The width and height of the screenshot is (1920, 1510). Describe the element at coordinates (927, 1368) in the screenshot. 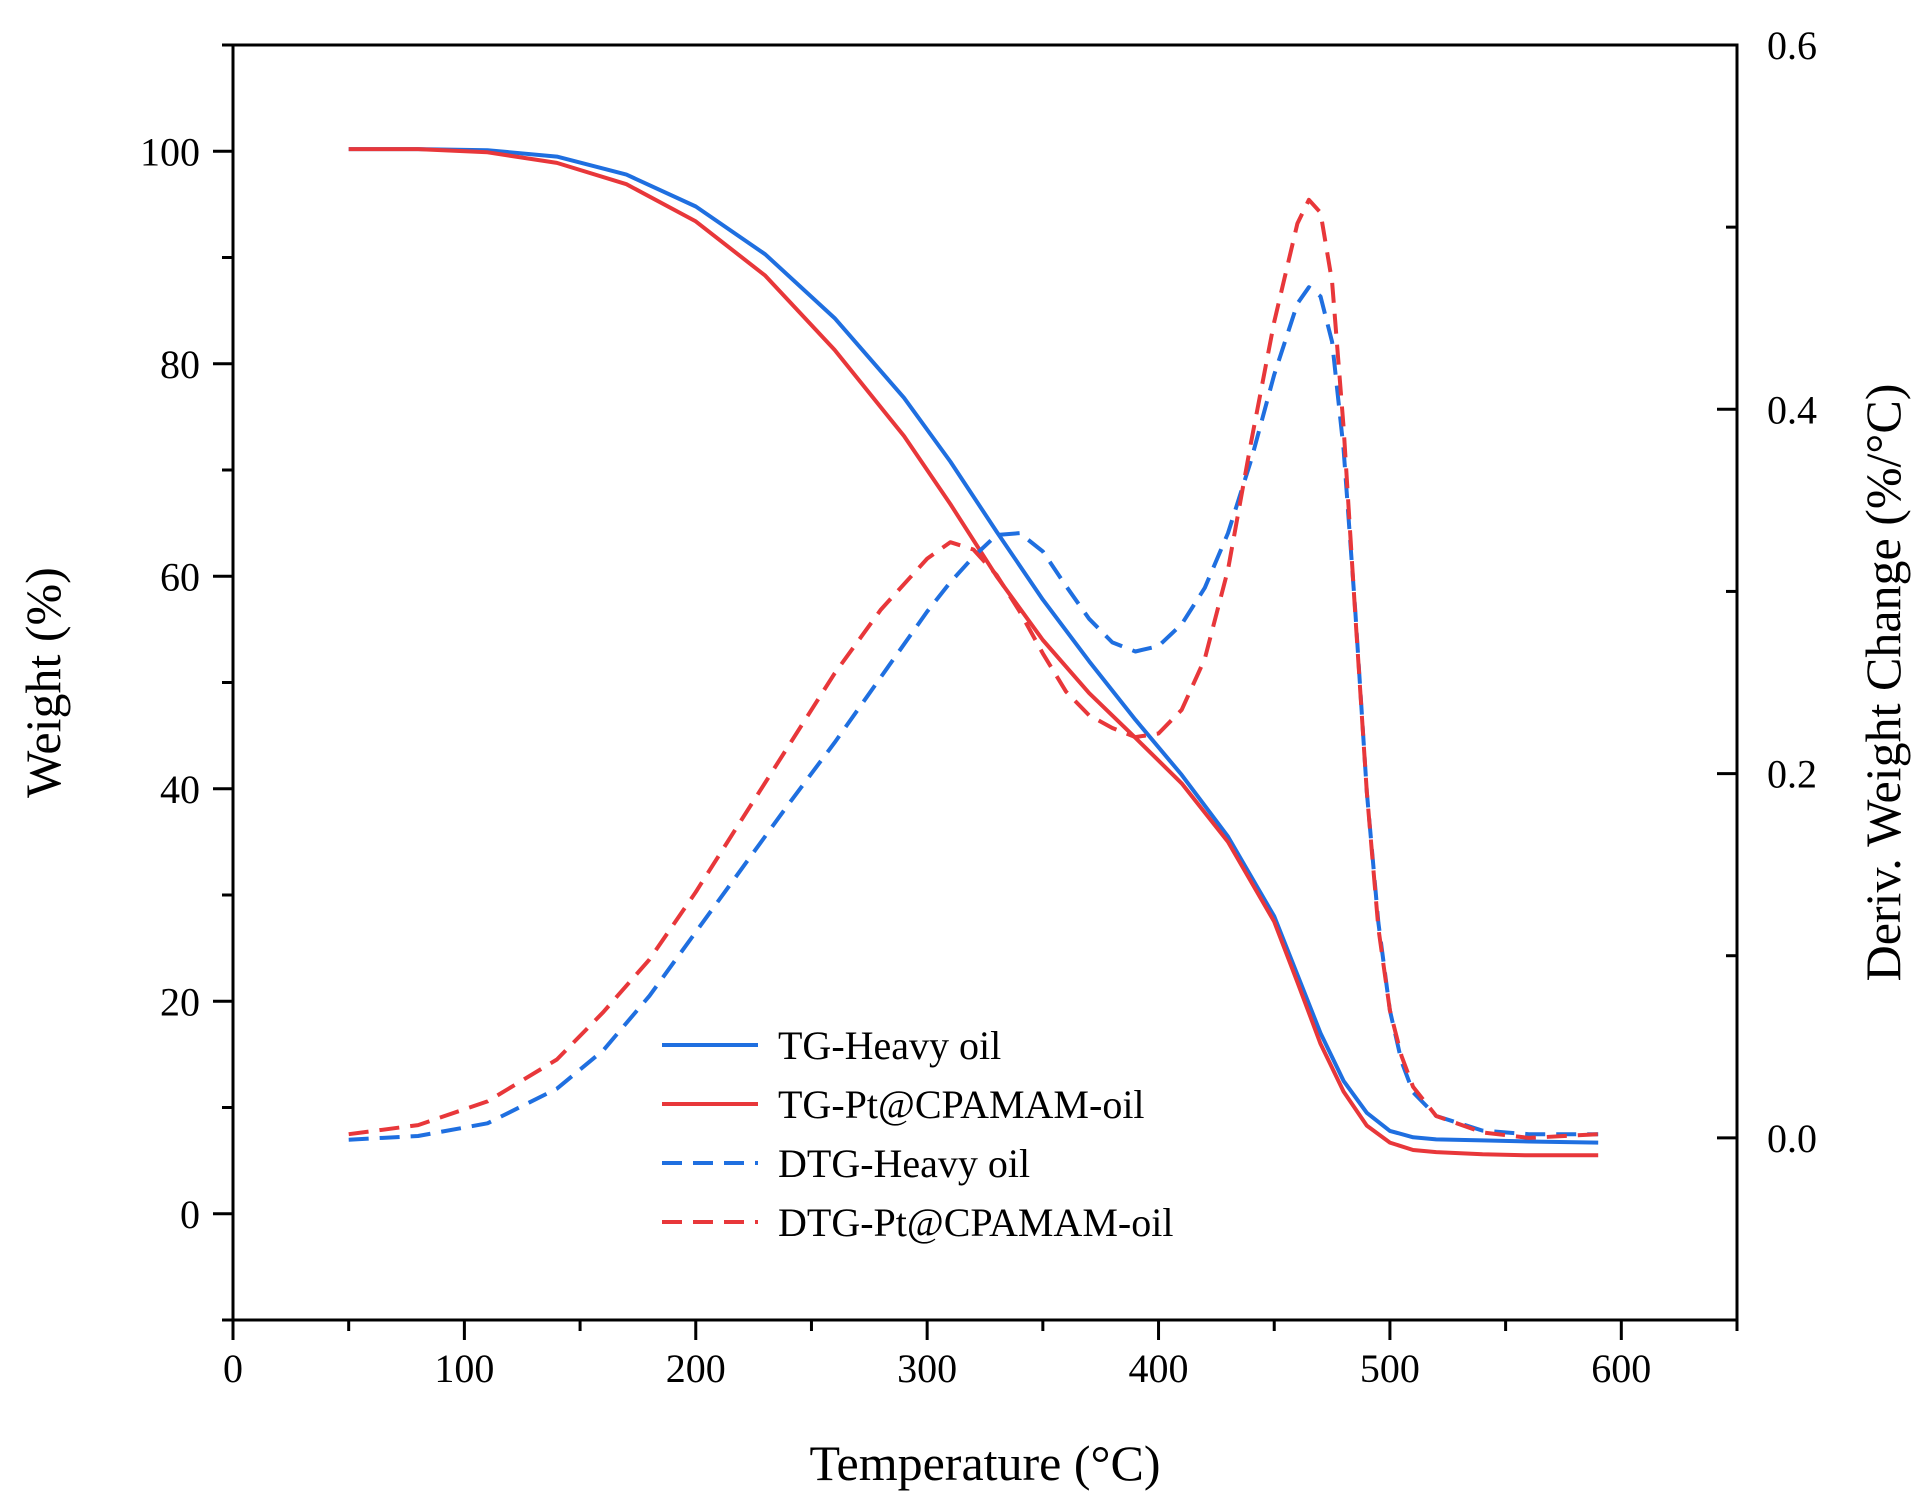

I see `x-tick-label: 300` at that location.